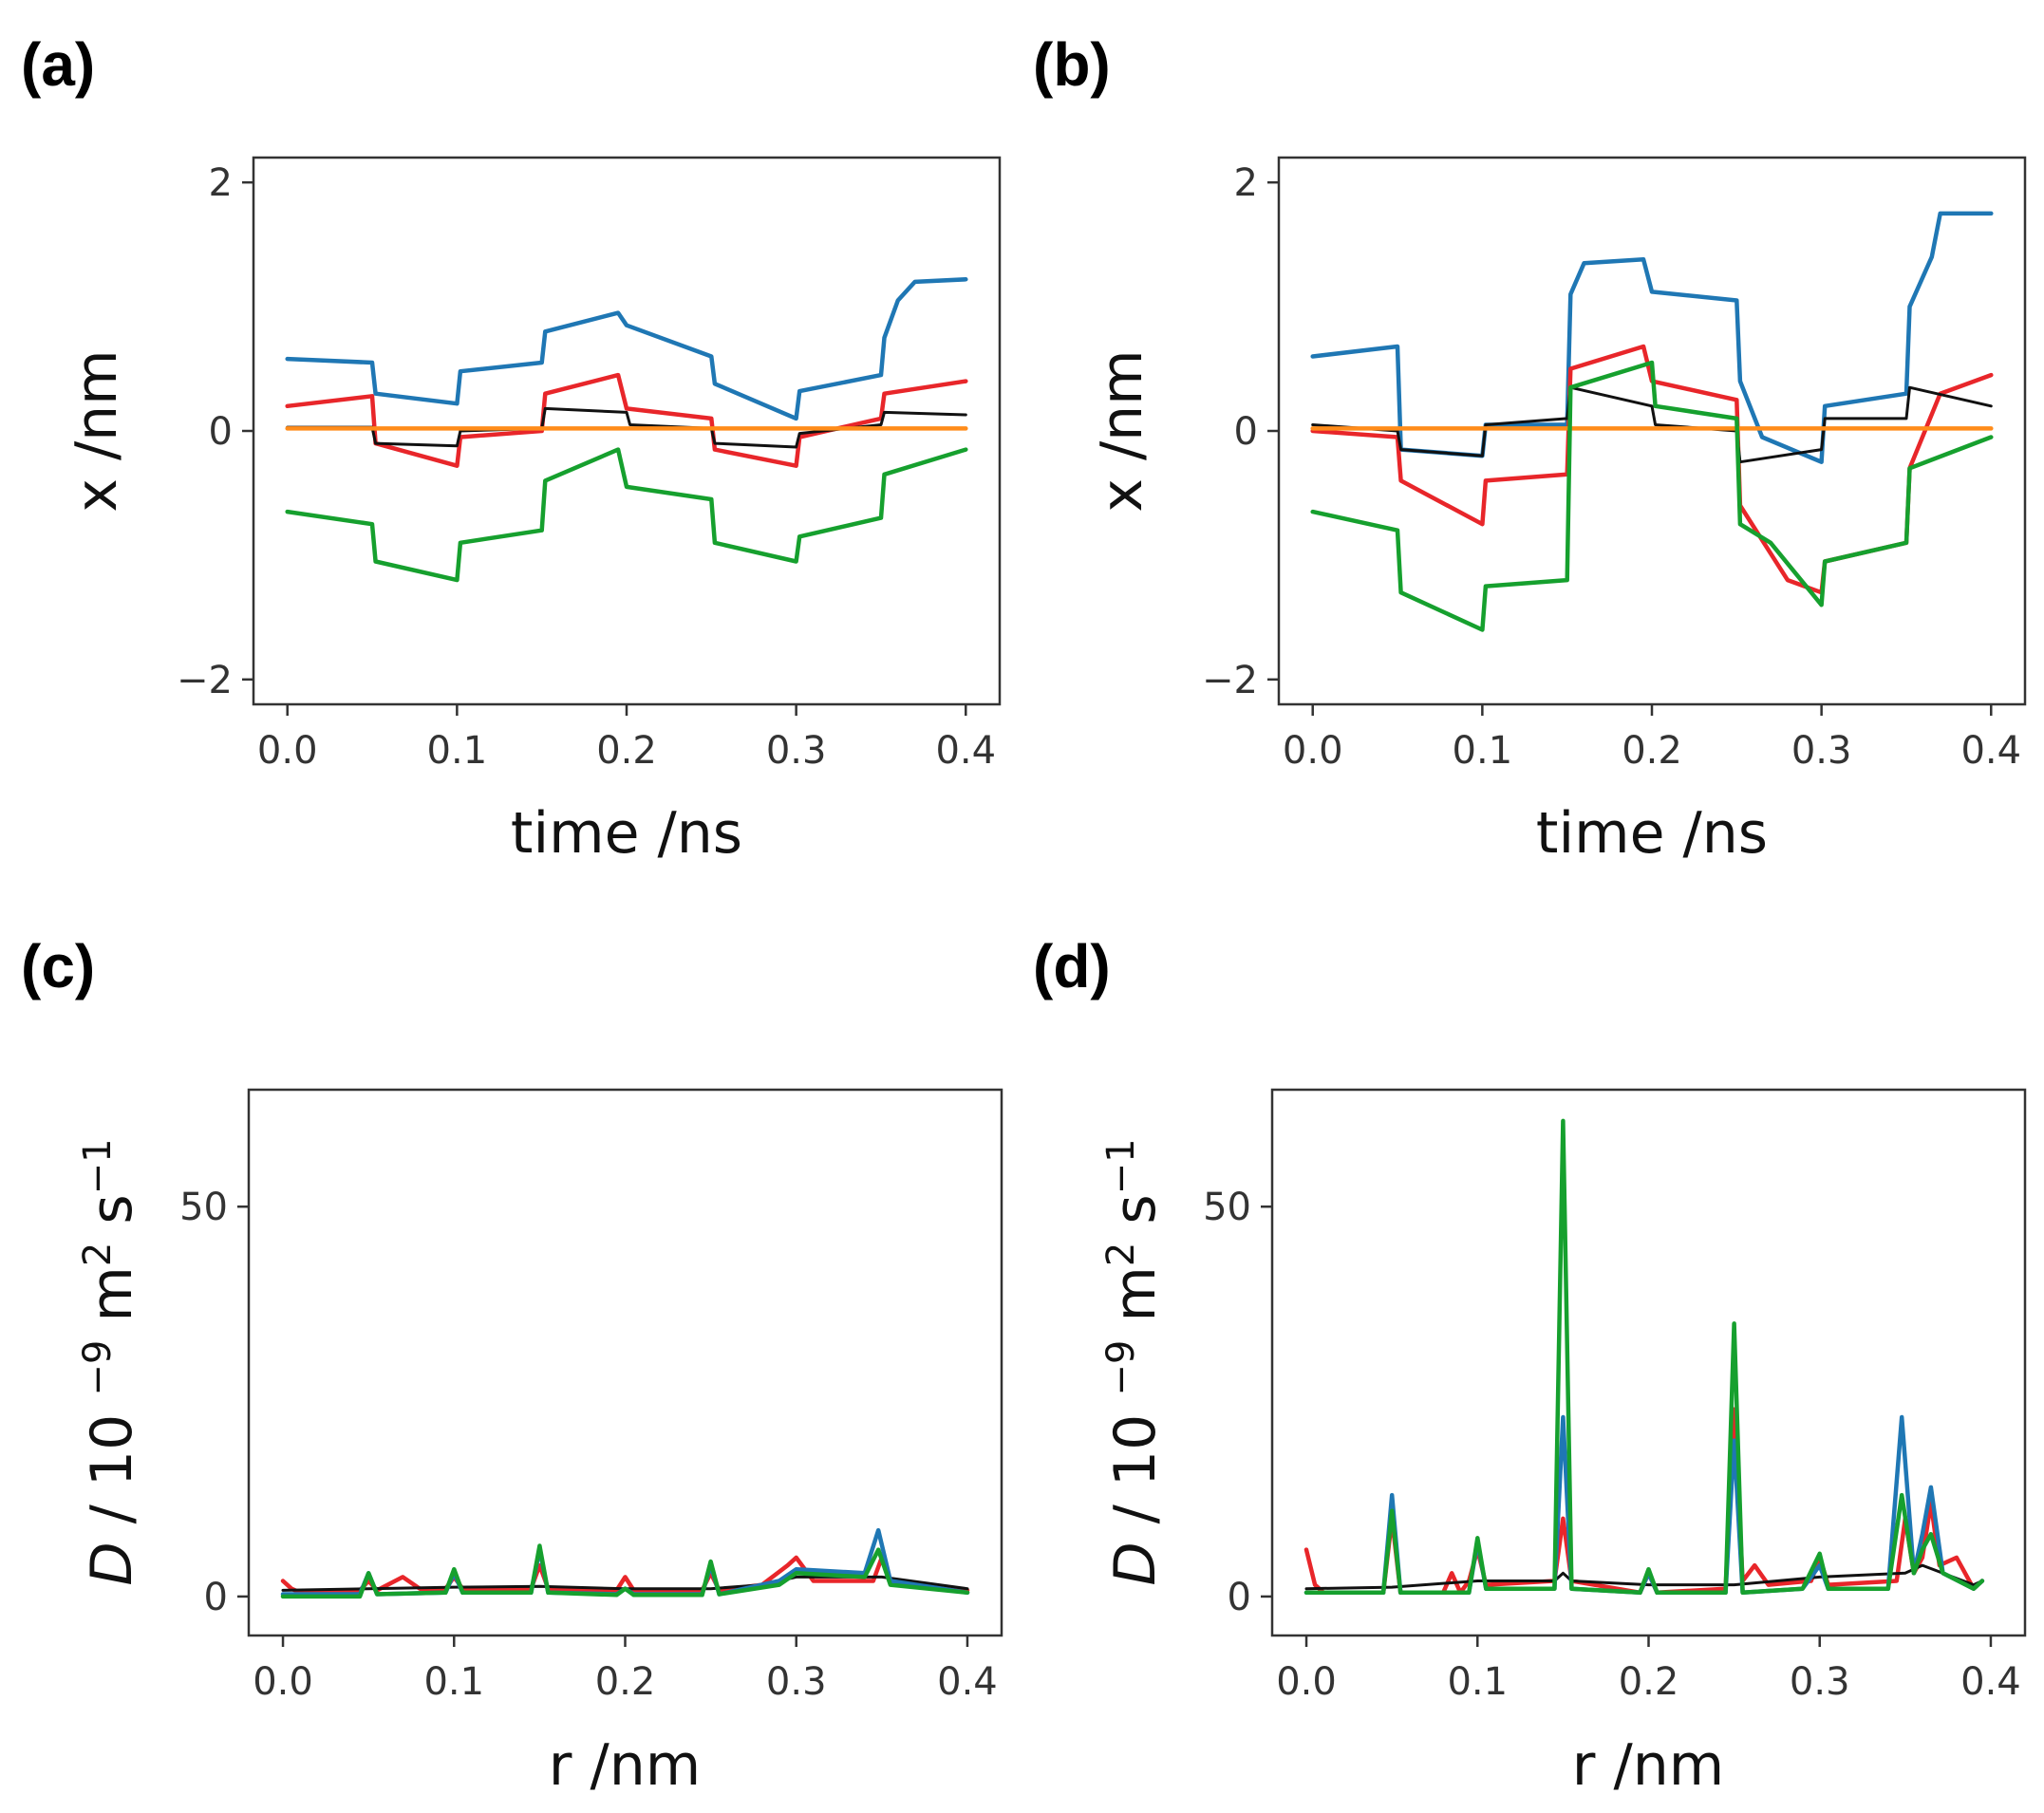  I want to click on series-blue-line-a, so click(627, 349).